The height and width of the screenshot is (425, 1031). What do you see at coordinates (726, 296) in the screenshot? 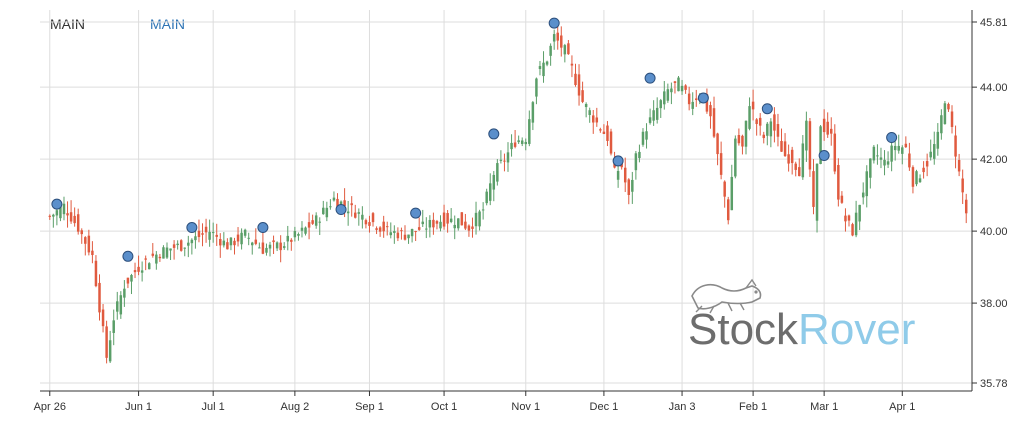
I see `dog-logo-icon` at bounding box center [726, 296].